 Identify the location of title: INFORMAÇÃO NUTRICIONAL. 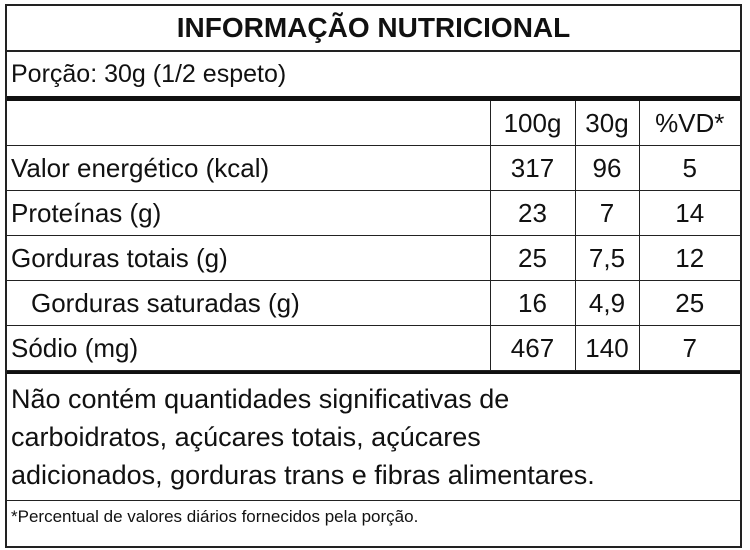
(373, 29).